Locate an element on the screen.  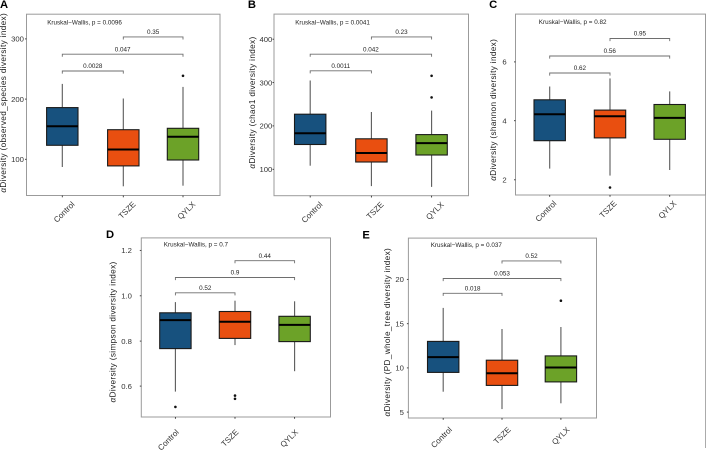
svg-text: Kruskal−Wallis, p = 0.037 is located at coordinates (467, 245).